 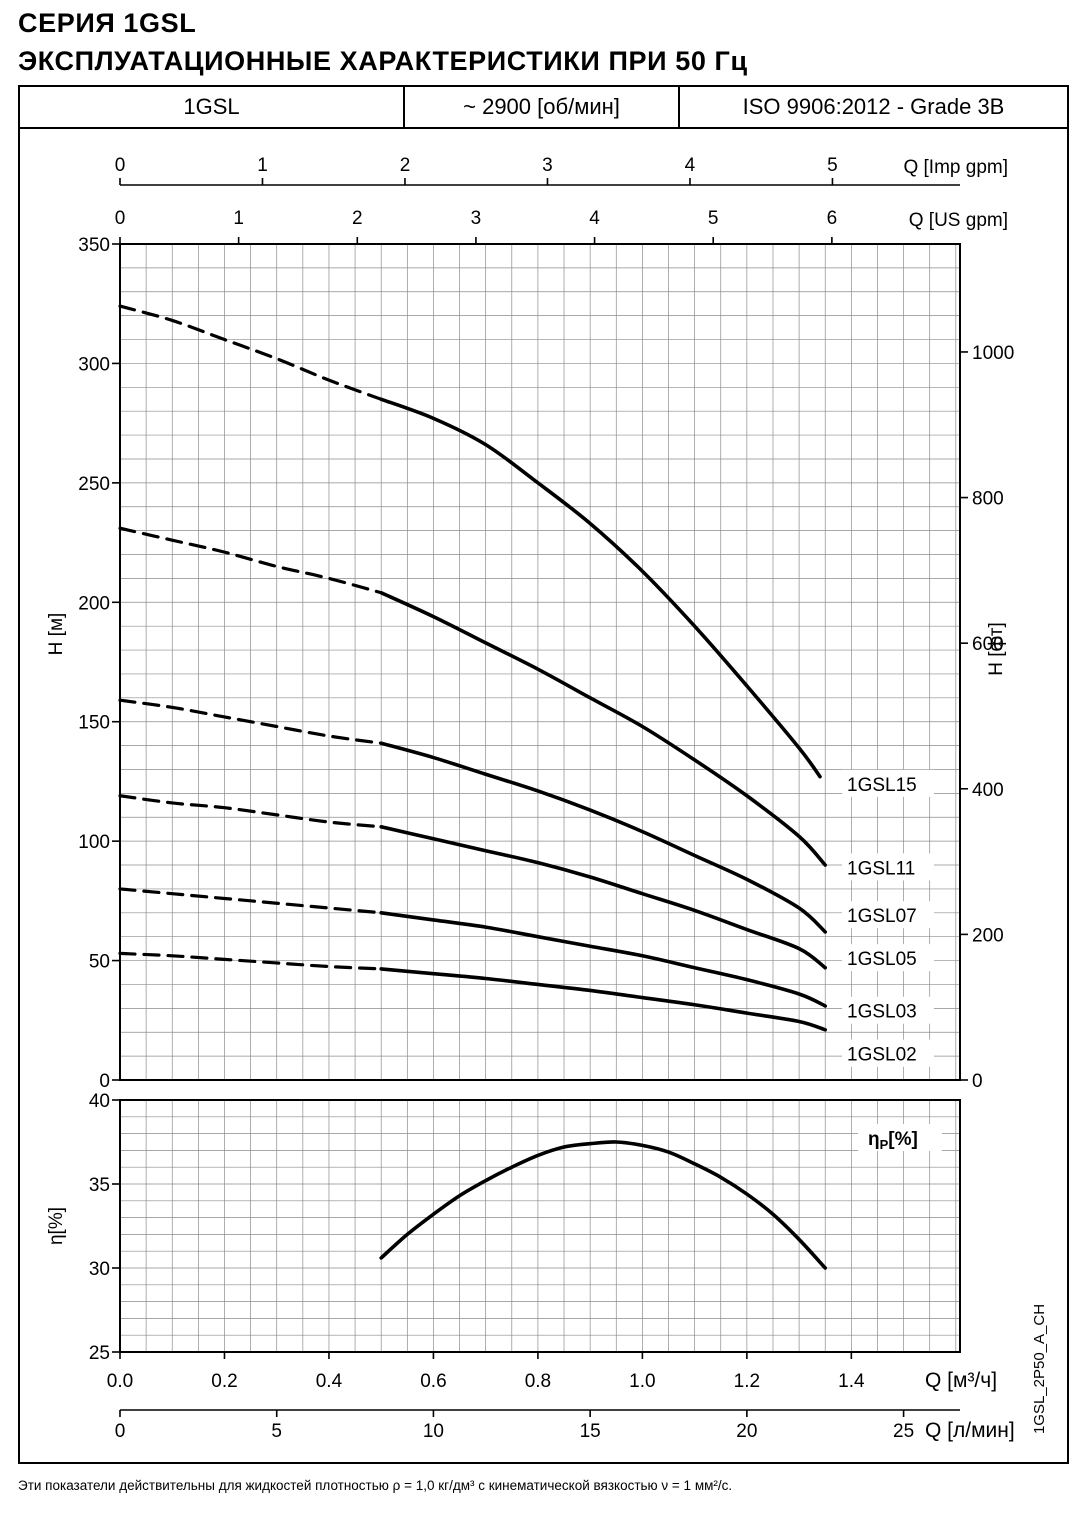 I want to click on curve-1GSL05-solid, so click(x=603, y=897).